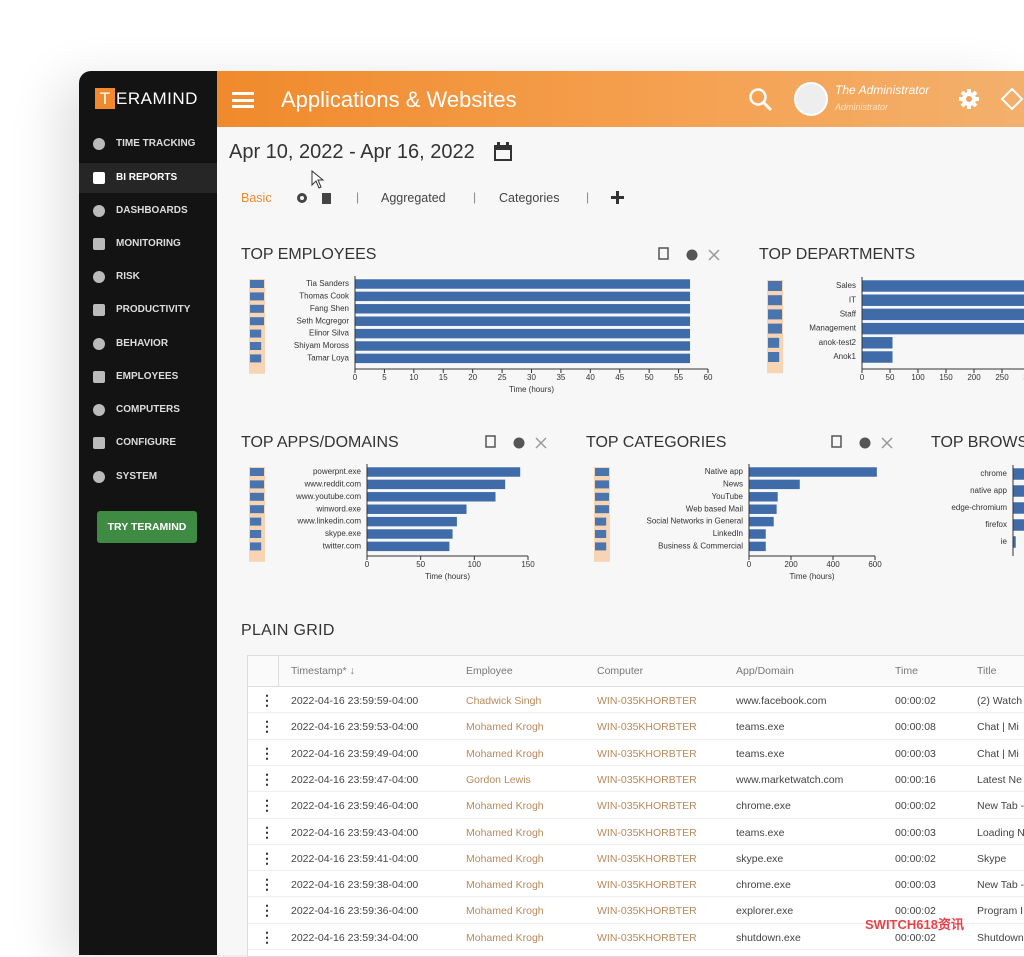 Image resolution: width=1024 pixels, height=957 pixels. I want to click on grid-cell: skype.exe, so click(760, 858).